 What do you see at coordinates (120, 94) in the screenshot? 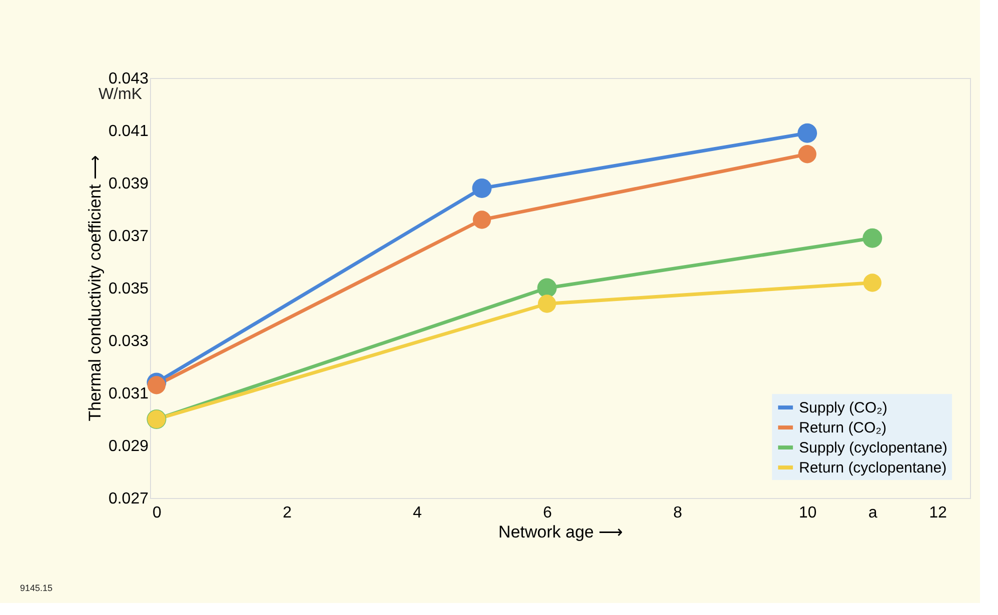
I see `text: W/mK` at bounding box center [120, 94].